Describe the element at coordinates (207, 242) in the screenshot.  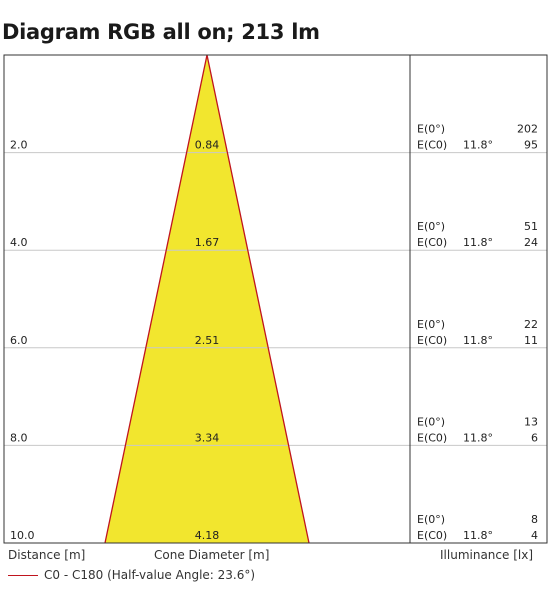
I see `cone-diameter-label: 1.67` at that location.